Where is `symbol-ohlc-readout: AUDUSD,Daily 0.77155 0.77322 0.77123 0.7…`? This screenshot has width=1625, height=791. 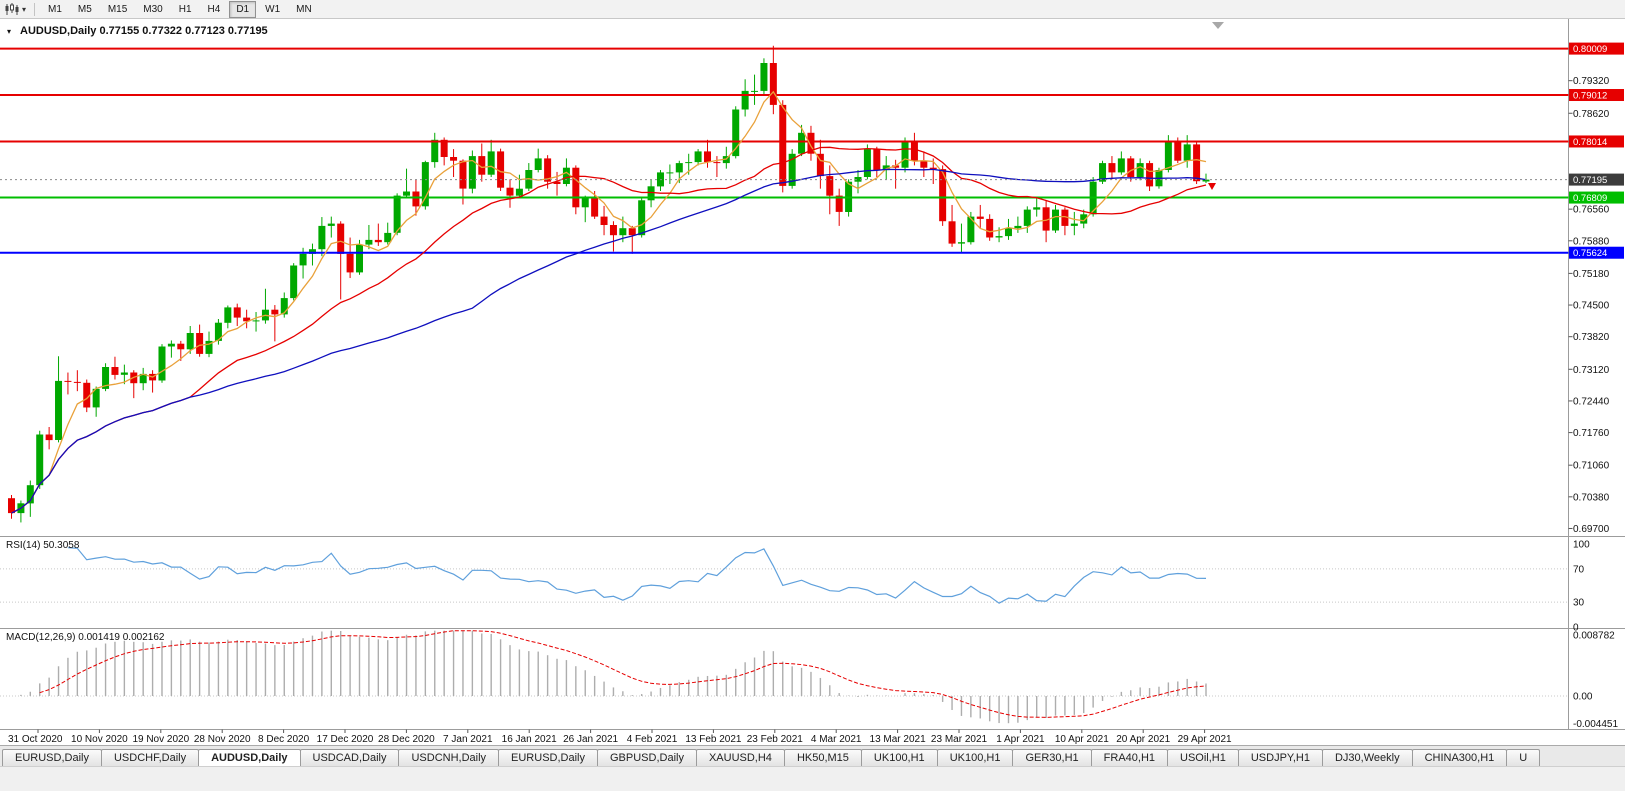
symbol-ohlc-readout: AUDUSD,Daily 0.77155 0.77322 0.77123 0.7… is located at coordinates (144, 31).